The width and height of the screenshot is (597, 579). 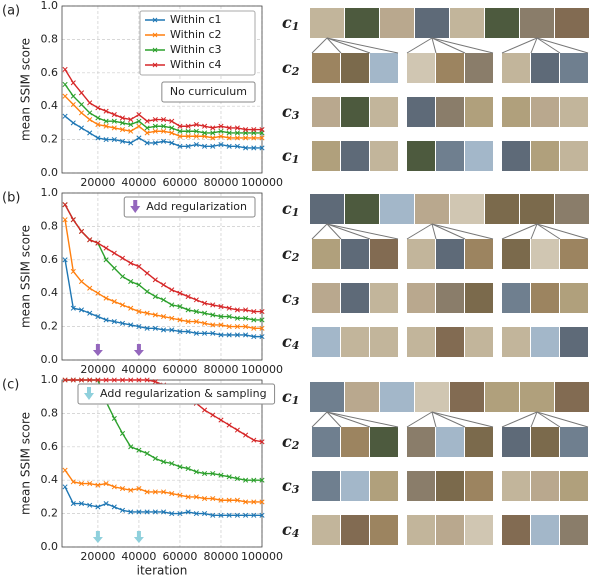 I want to click on y-axis-label: mean SSIM score, so click(x=26, y=276).